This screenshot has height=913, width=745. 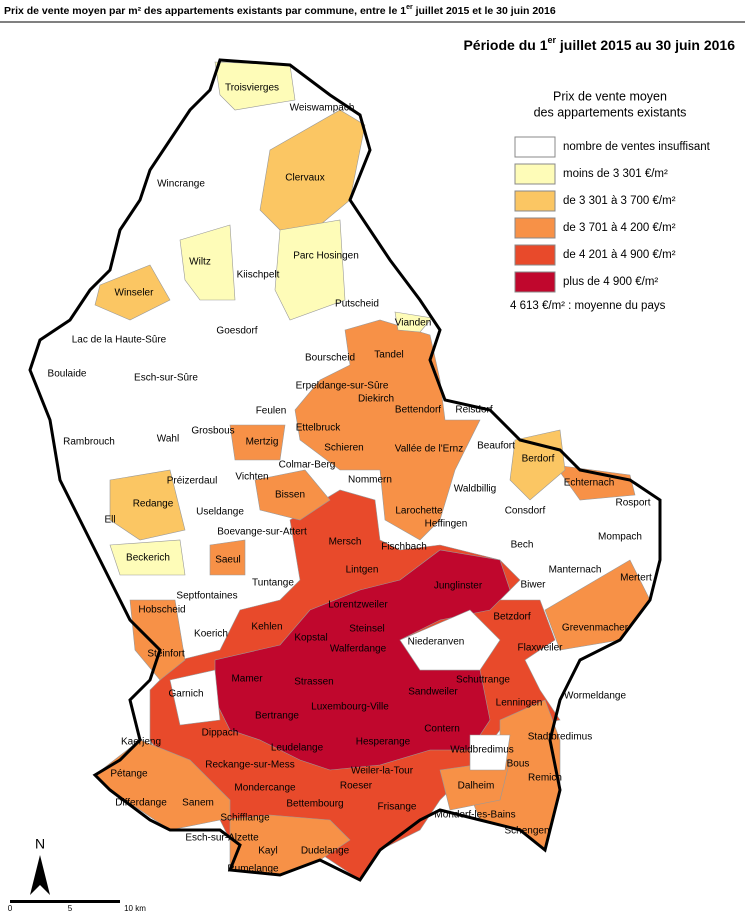 I want to click on subtitle-part: juillet 2015 au 30 juin 2016, so click(x=645, y=45).